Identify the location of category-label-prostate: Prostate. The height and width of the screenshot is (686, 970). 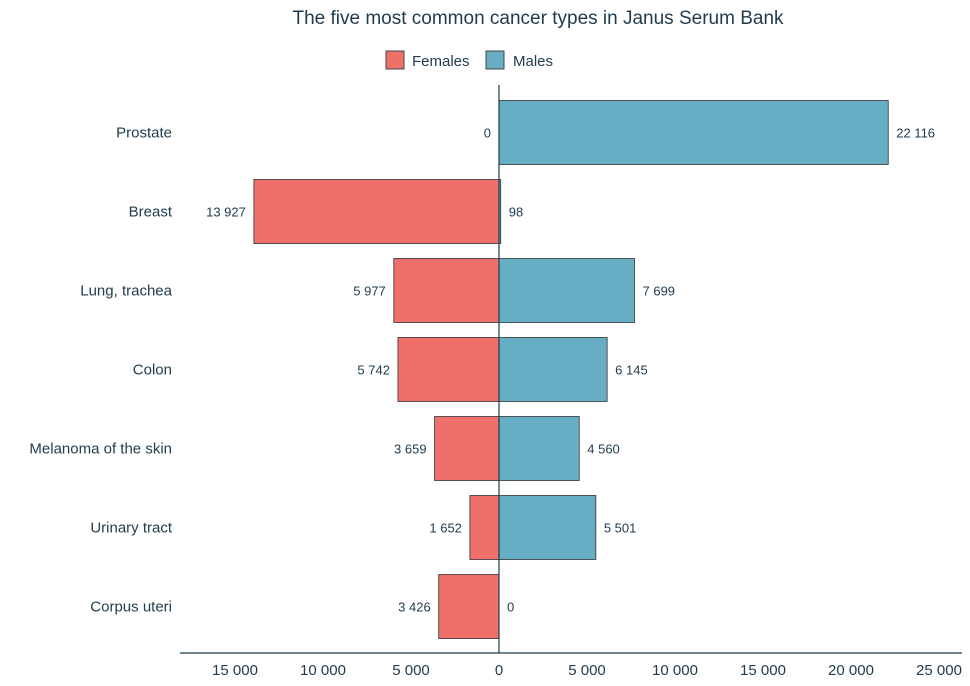
(144, 133).